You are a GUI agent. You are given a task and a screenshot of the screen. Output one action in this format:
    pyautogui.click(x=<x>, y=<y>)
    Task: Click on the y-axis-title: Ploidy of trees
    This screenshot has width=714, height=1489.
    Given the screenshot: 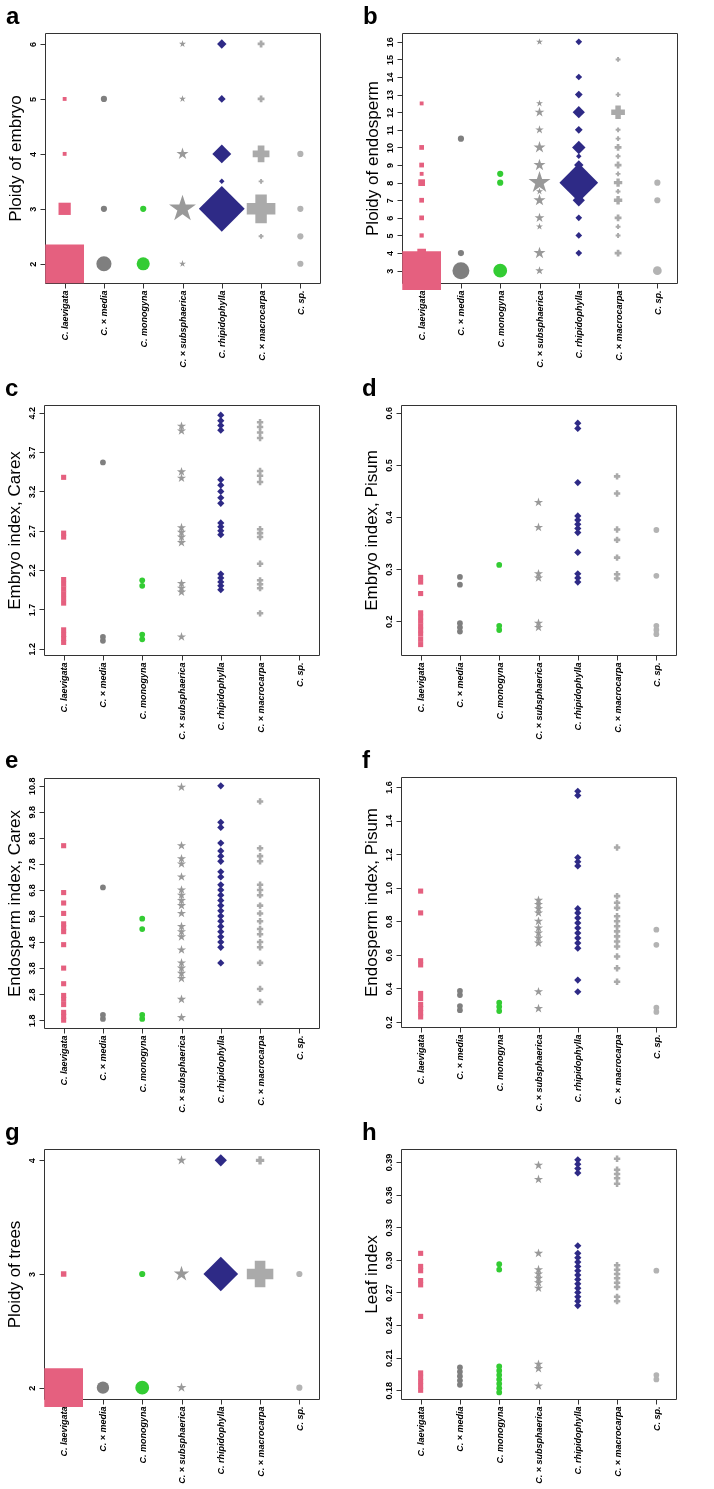 What is the action you would take?
    pyautogui.click(x=14, y=1274)
    